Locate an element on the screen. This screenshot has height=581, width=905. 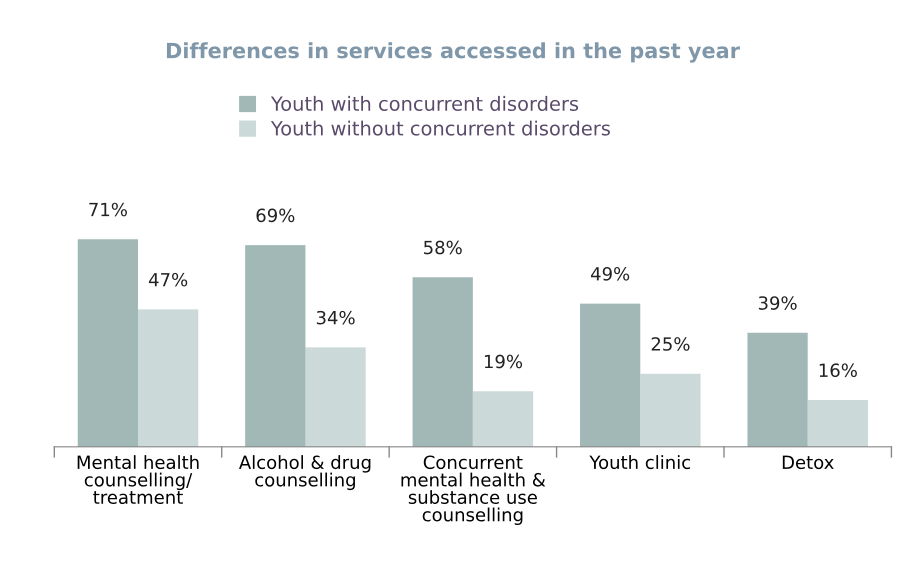
x-tick-label: Alcohol & drug counselling is located at coordinates (304, 472).